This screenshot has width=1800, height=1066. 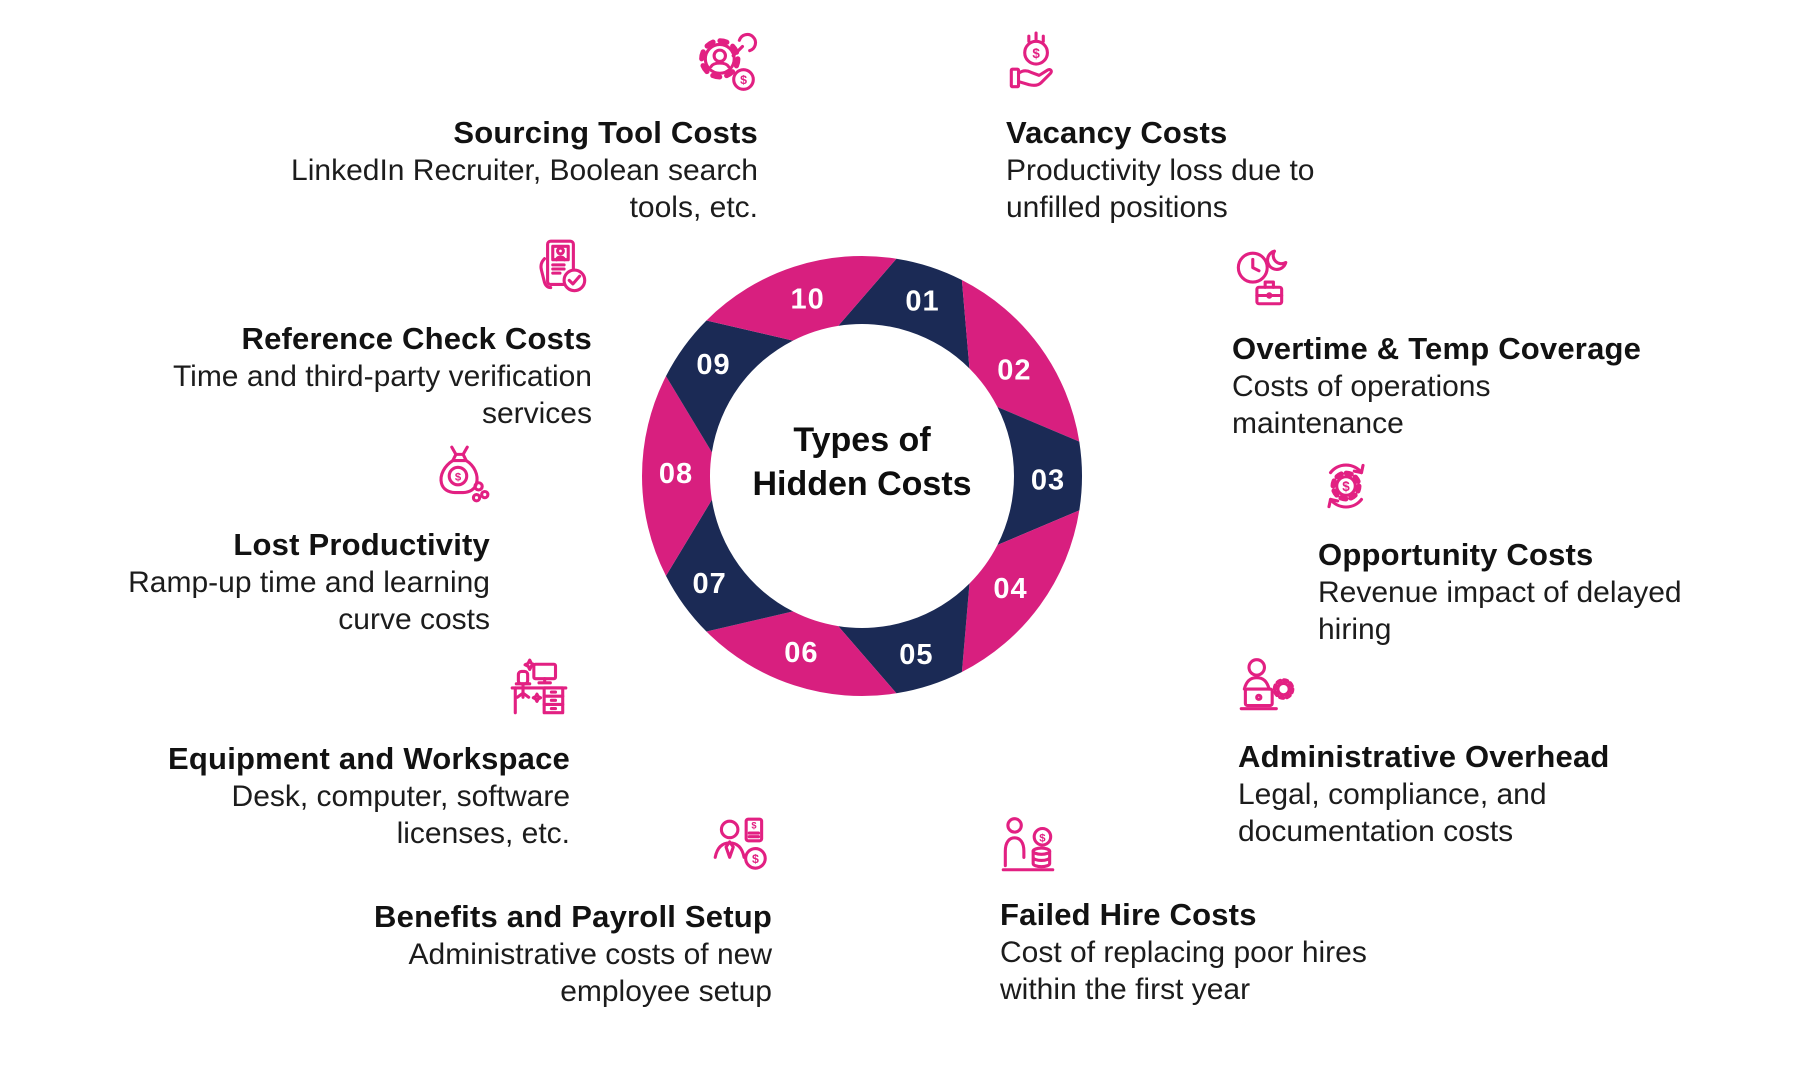 What do you see at coordinates (1361, 405) in the screenshot?
I see `item-desc: Costs of operations maintenance` at bounding box center [1361, 405].